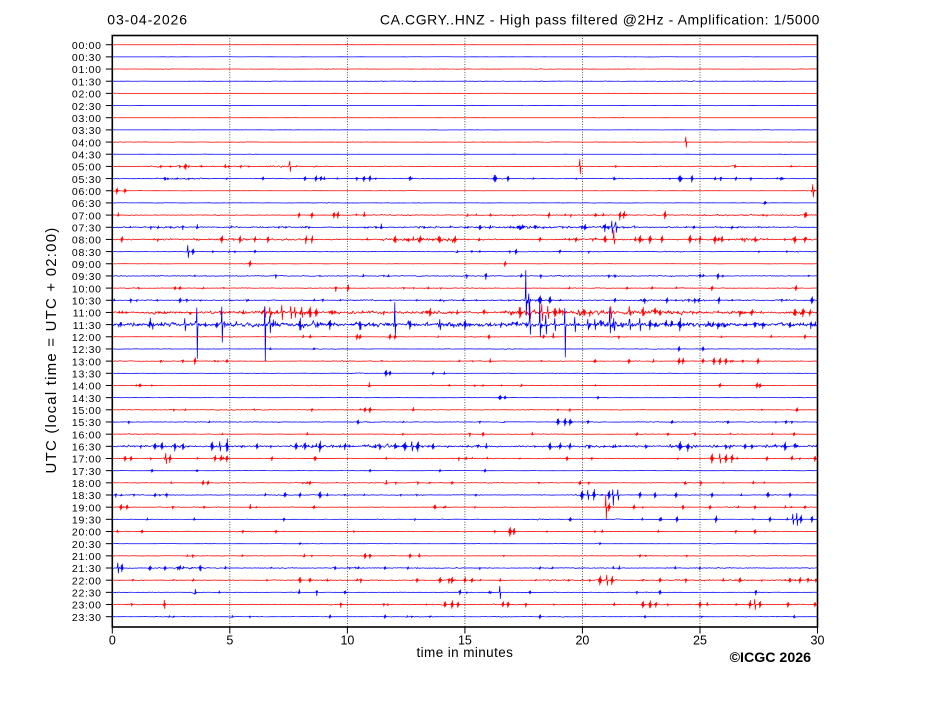  I want to click on svg-text: 01:30, so click(87, 82).